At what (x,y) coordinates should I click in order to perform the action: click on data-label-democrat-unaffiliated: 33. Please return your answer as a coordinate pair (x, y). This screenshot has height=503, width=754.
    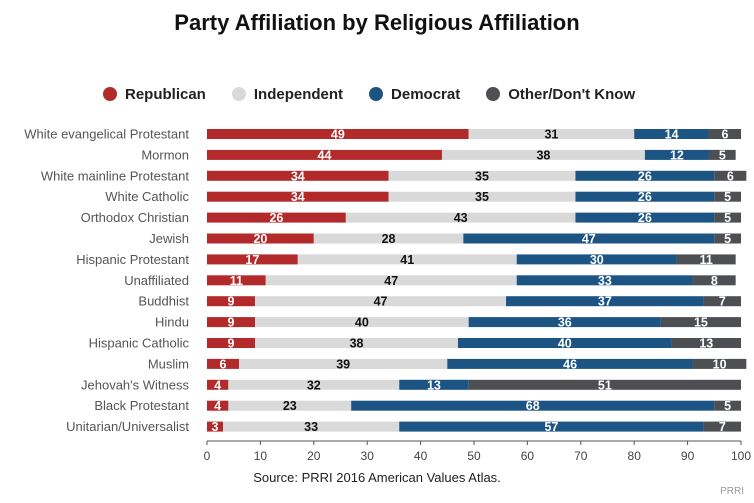
    Looking at the image, I should click on (605, 281).